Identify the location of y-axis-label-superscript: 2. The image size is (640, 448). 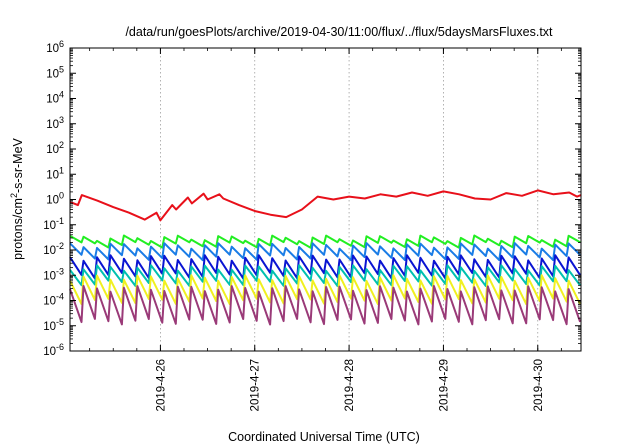
(14, 195).